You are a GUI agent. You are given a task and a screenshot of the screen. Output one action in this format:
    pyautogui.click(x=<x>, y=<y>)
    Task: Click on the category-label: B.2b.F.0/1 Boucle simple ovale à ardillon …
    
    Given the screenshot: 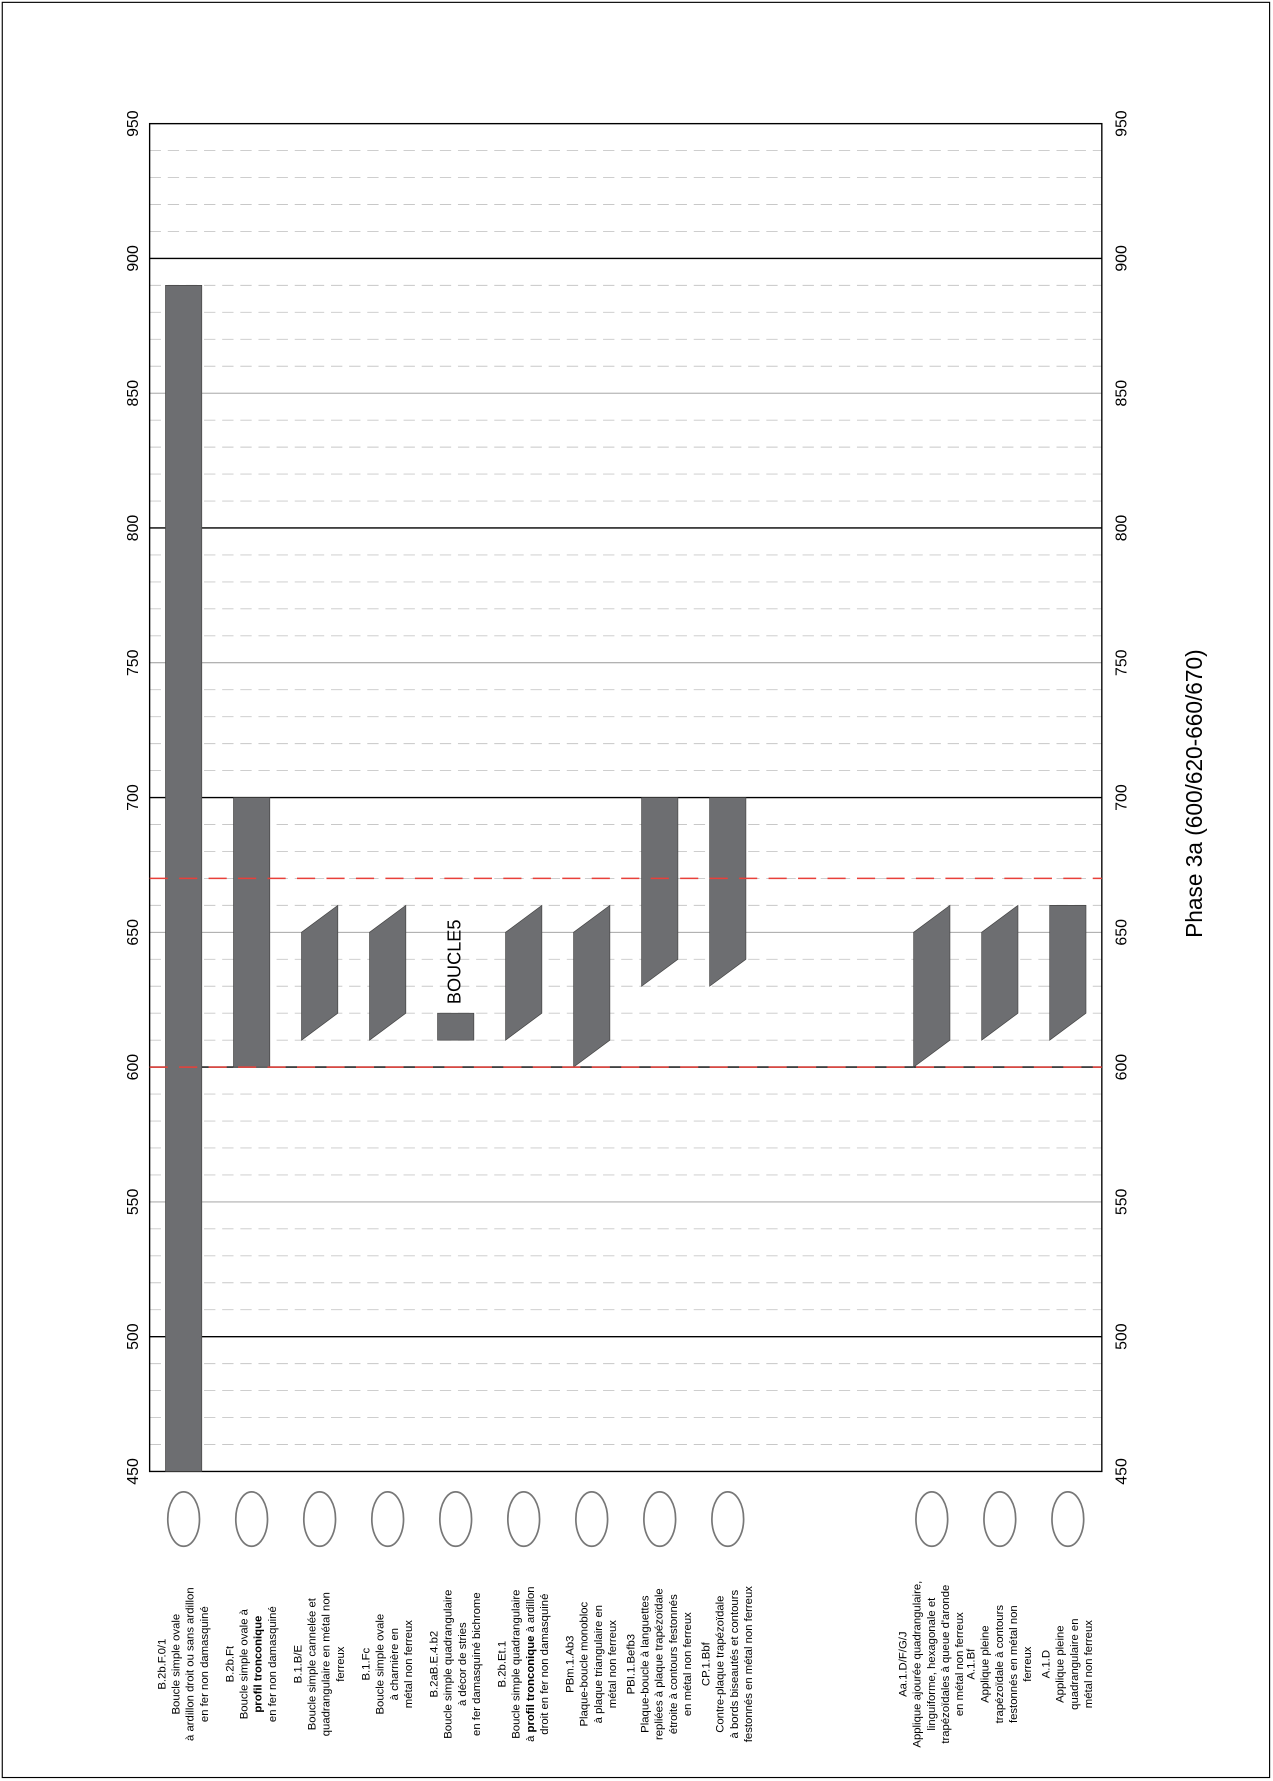 What is the action you would take?
    pyautogui.click(x=183, y=1664)
    